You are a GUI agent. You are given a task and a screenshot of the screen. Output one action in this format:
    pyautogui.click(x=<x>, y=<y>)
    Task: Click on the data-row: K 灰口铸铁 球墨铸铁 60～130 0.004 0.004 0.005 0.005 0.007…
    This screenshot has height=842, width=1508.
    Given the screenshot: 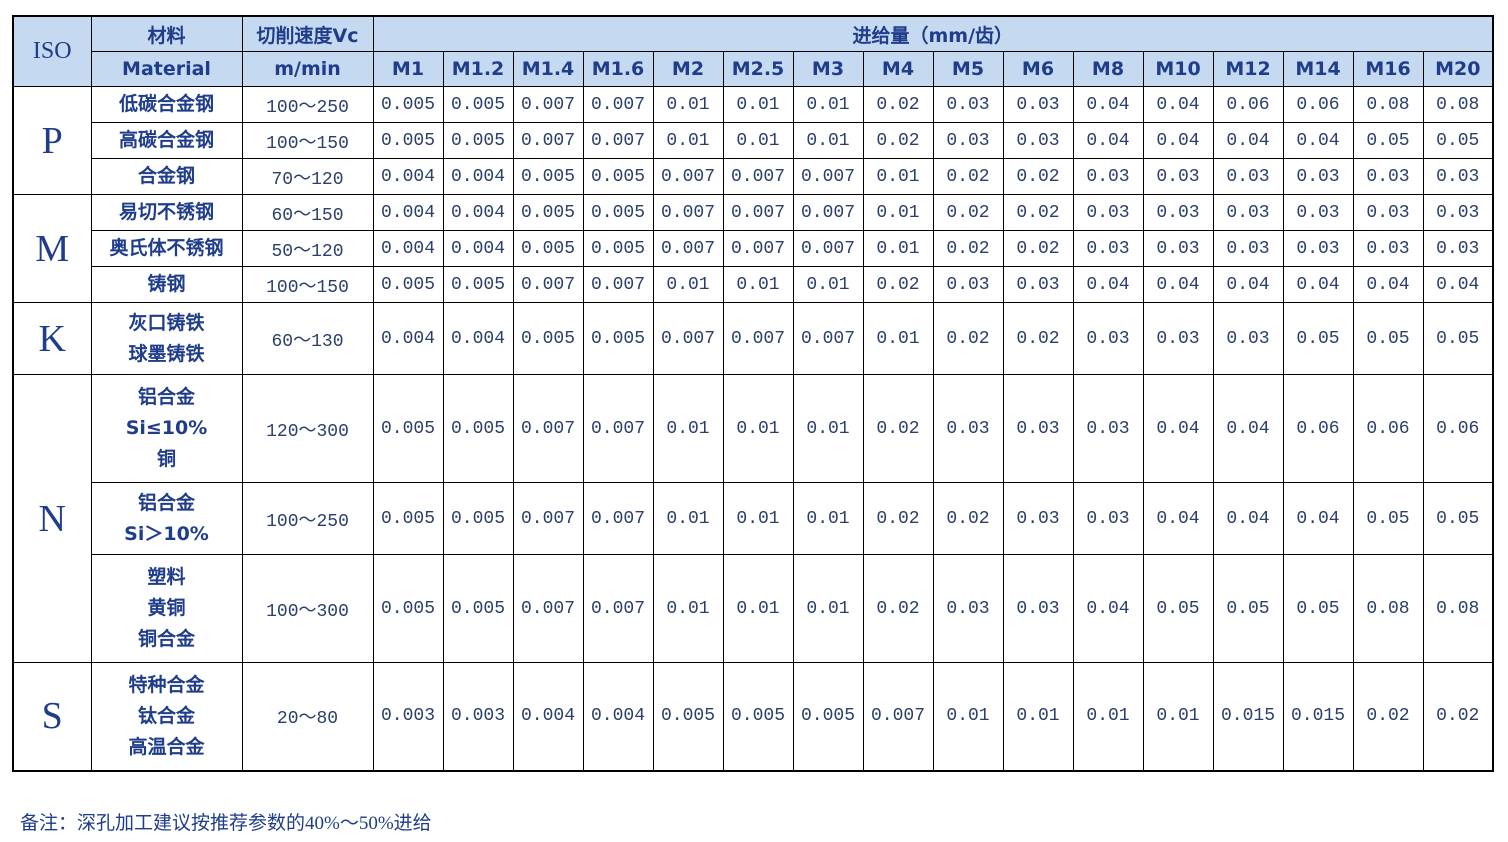 What is the action you would take?
    pyautogui.click(x=753, y=338)
    